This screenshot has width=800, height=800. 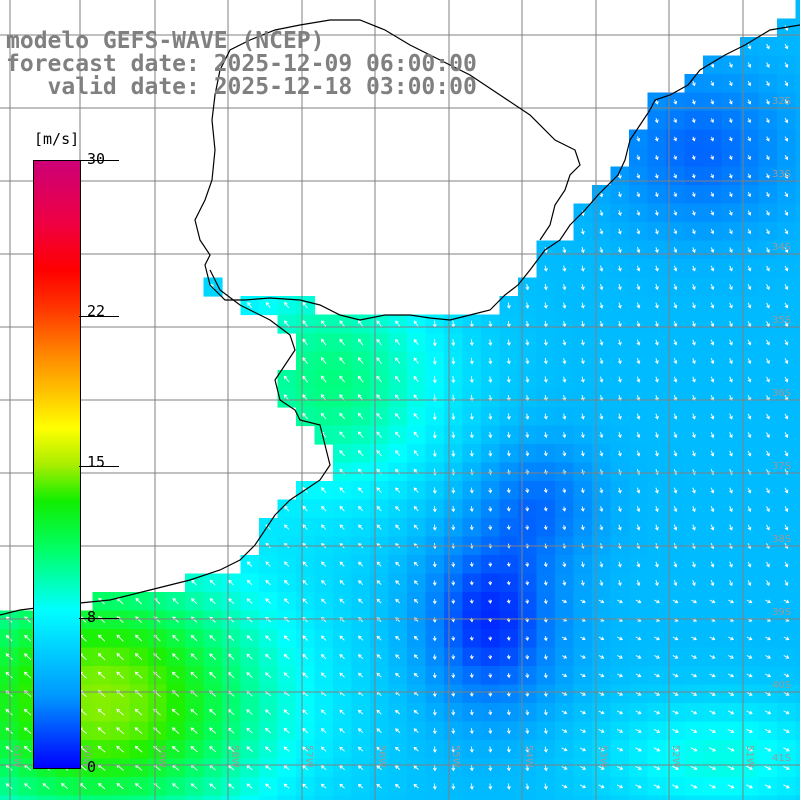 What do you see at coordinates (781, 466) in the screenshot?
I see `lat-label: 37S` at bounding box center [781, 466].